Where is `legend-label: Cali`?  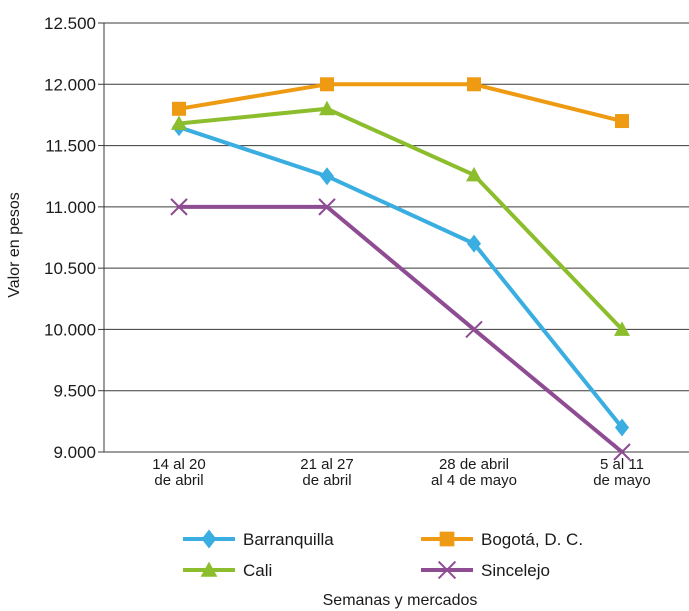
legend-label: Cali is located at coordinates (257, 570).